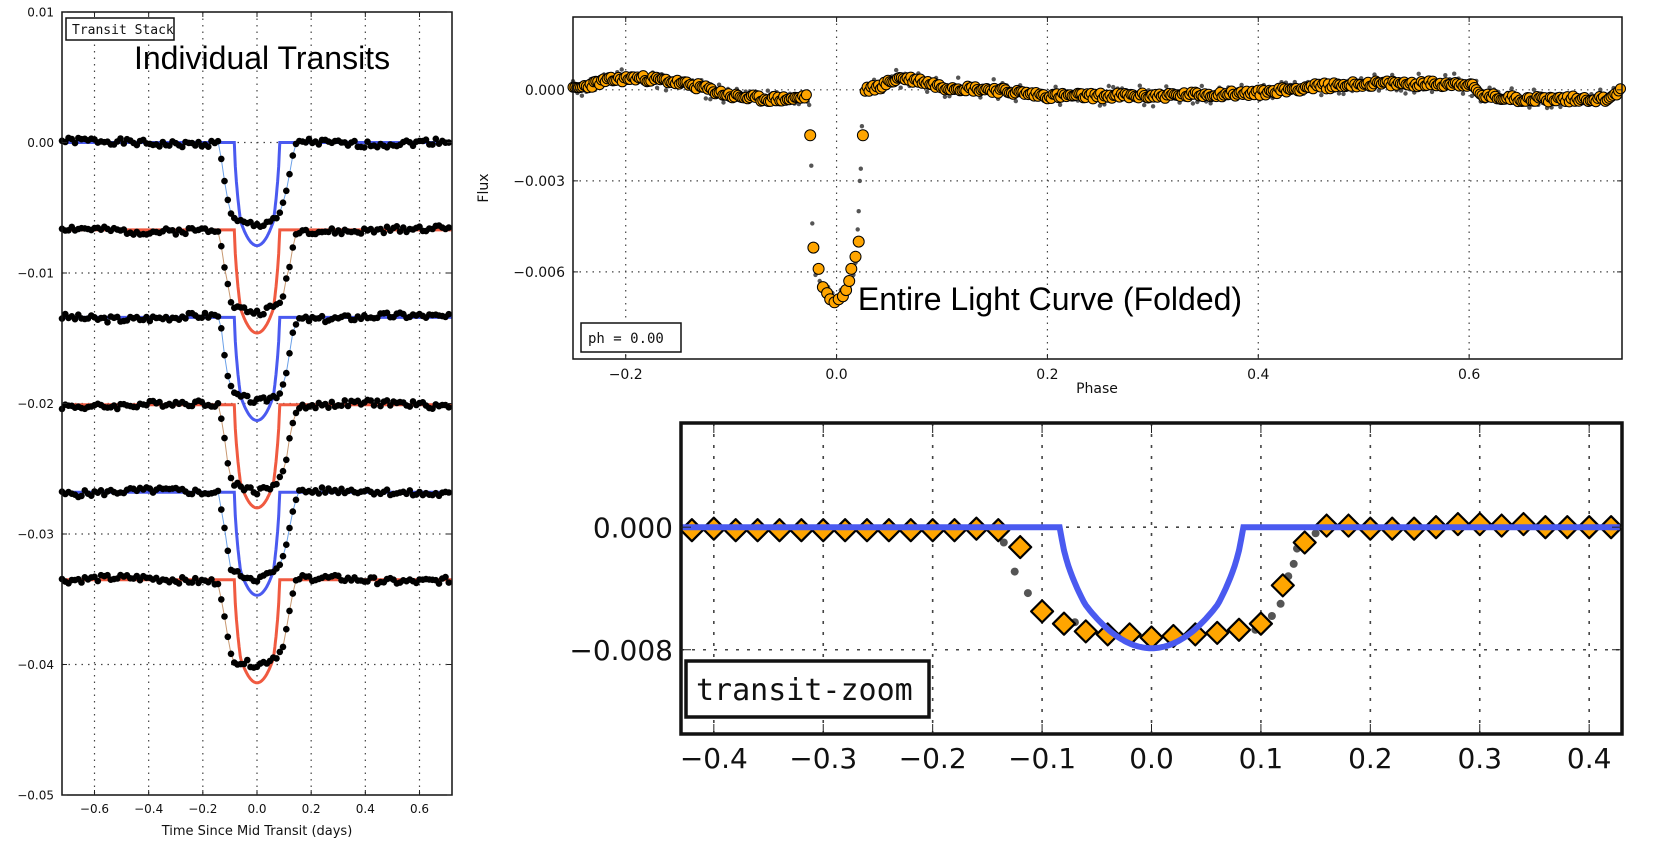 Image resolution: width=1662 pixels, height=843 pixels. Describe the element at coordinates (539, 273) in the screenshot. I see `y-tick-label: −0.006` at that location.